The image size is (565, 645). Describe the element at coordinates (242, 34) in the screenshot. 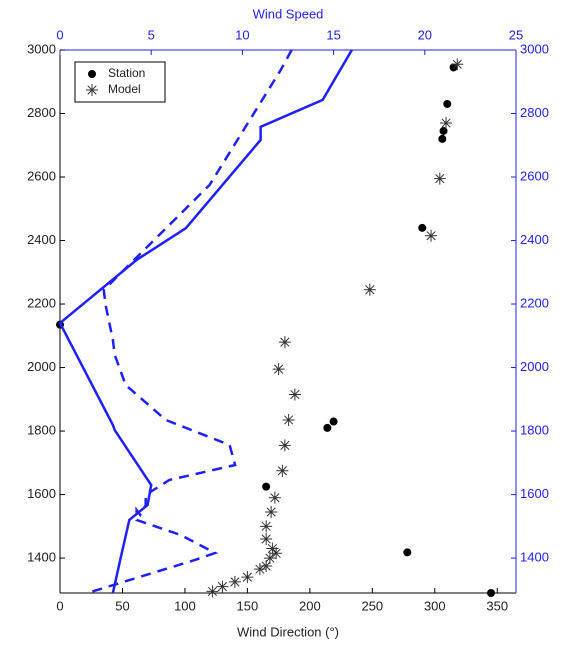

I see `x2-tick-label: 10` at that location.